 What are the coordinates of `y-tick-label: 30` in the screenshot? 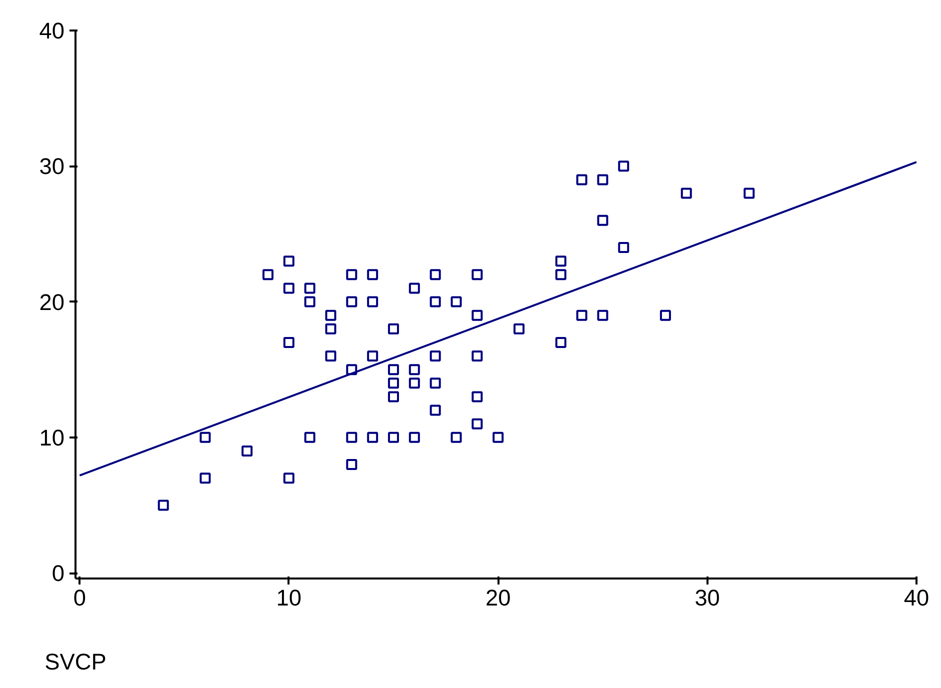 It's located at (51, 166).